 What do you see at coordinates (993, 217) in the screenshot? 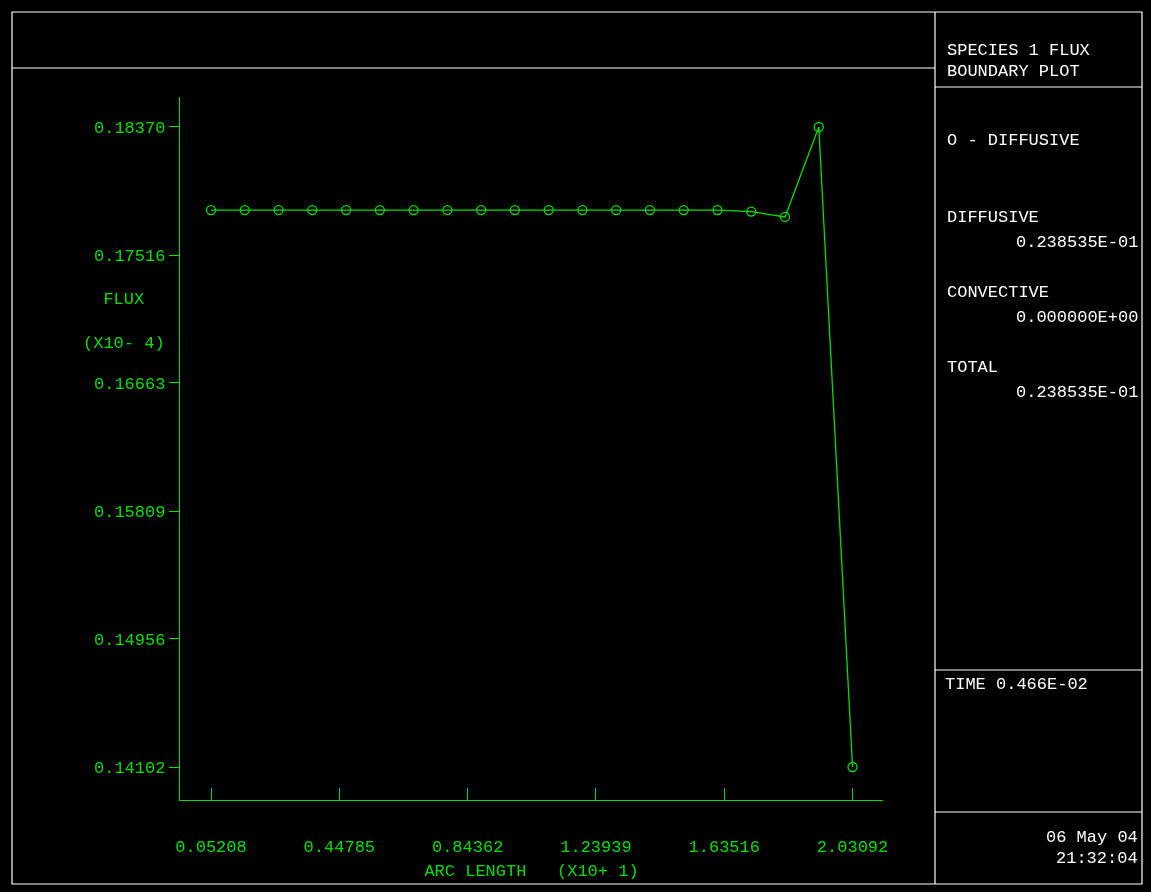
I see `text: DIFFUSIVE` at bounding box center [993, 217].